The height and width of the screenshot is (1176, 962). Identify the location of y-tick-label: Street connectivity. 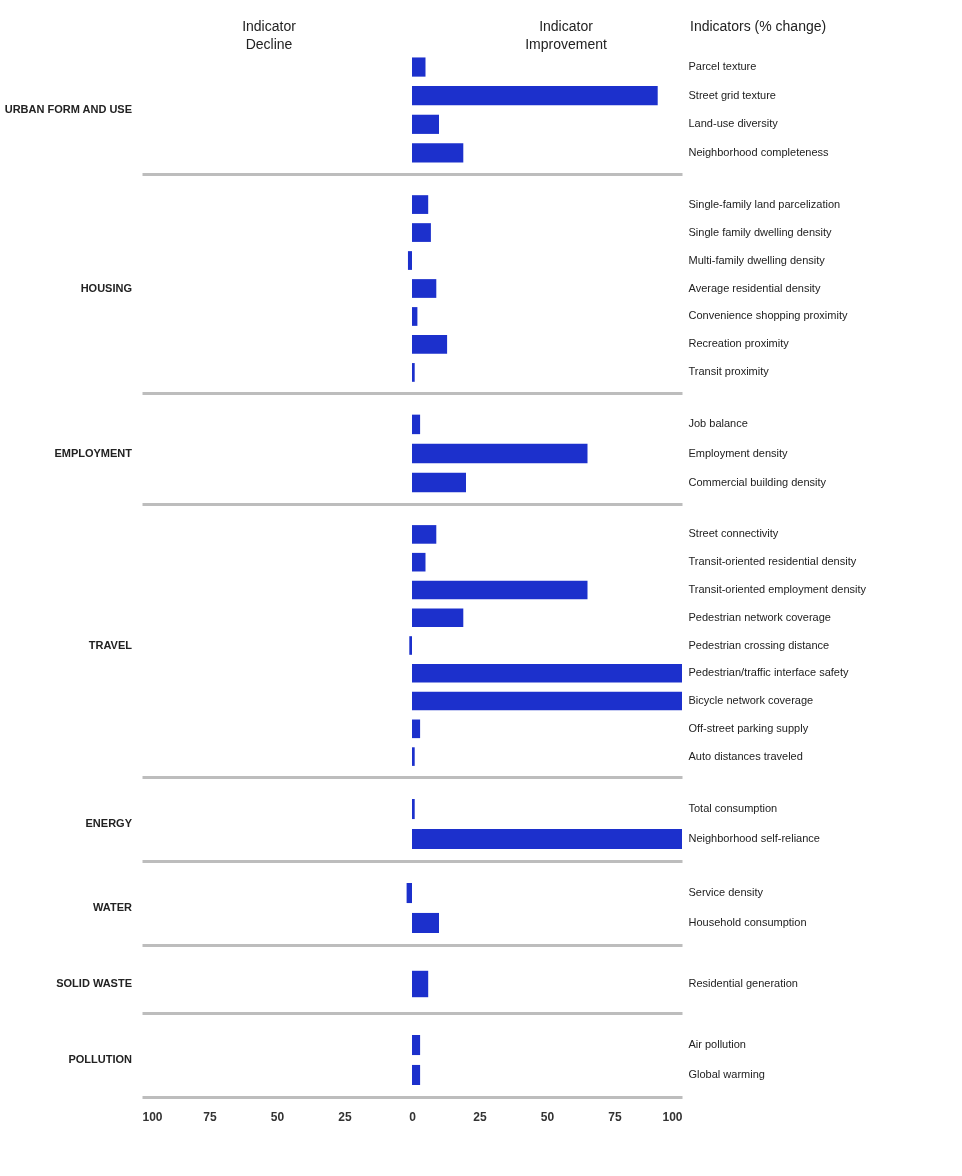
(733, 533).